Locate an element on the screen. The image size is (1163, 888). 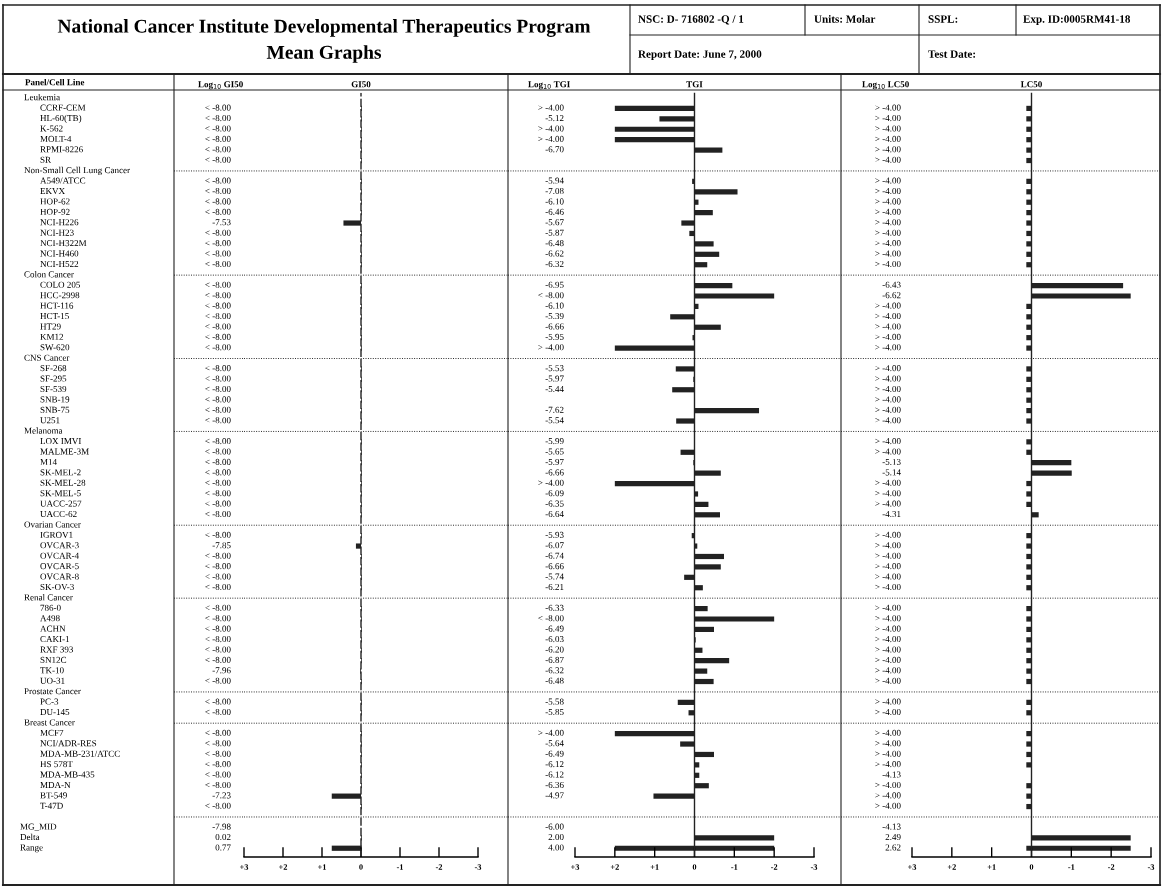
text: -5.14 is located at coordinates (891, 472).